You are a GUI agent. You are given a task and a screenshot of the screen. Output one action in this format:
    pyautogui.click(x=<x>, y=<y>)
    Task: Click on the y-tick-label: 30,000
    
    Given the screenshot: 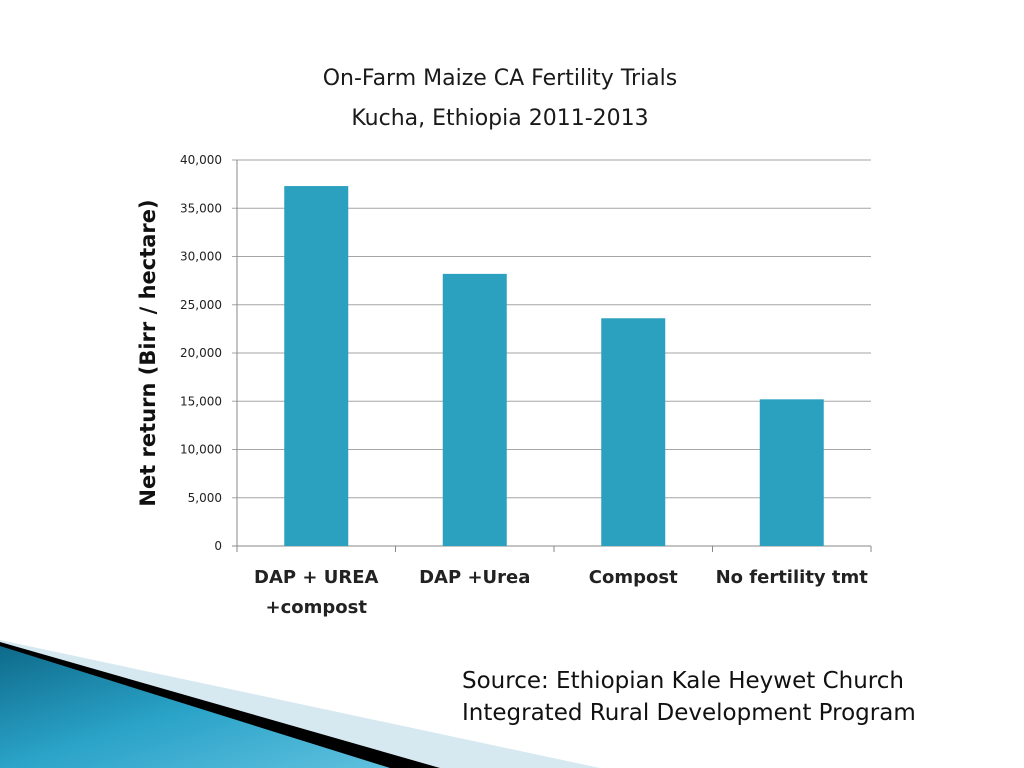 What is the action you would take?
    pyautogui.click(x=201, y=257)
    